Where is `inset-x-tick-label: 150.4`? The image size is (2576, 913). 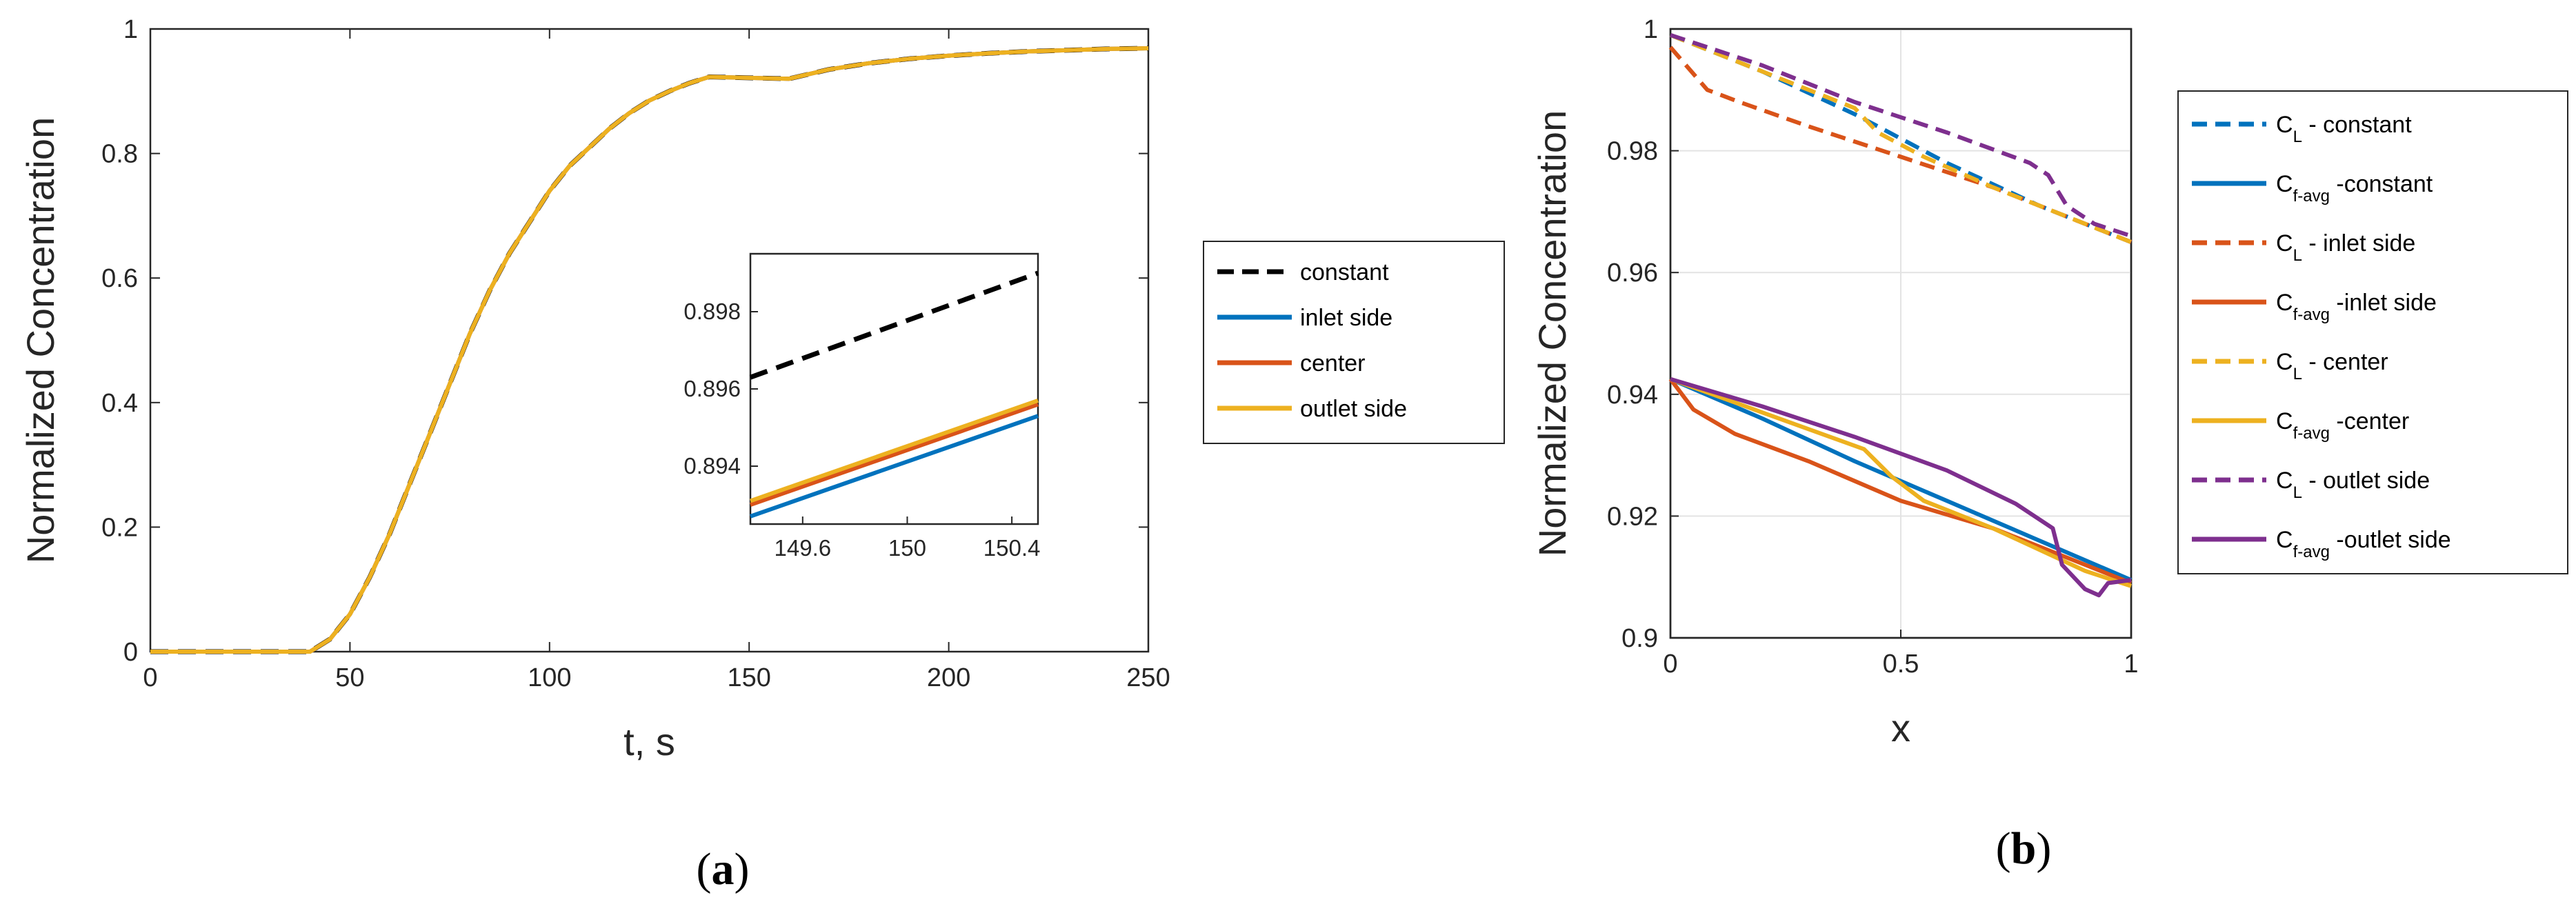
inset-x-tick-label: 150.4 is located at coordinates (1012, 548).